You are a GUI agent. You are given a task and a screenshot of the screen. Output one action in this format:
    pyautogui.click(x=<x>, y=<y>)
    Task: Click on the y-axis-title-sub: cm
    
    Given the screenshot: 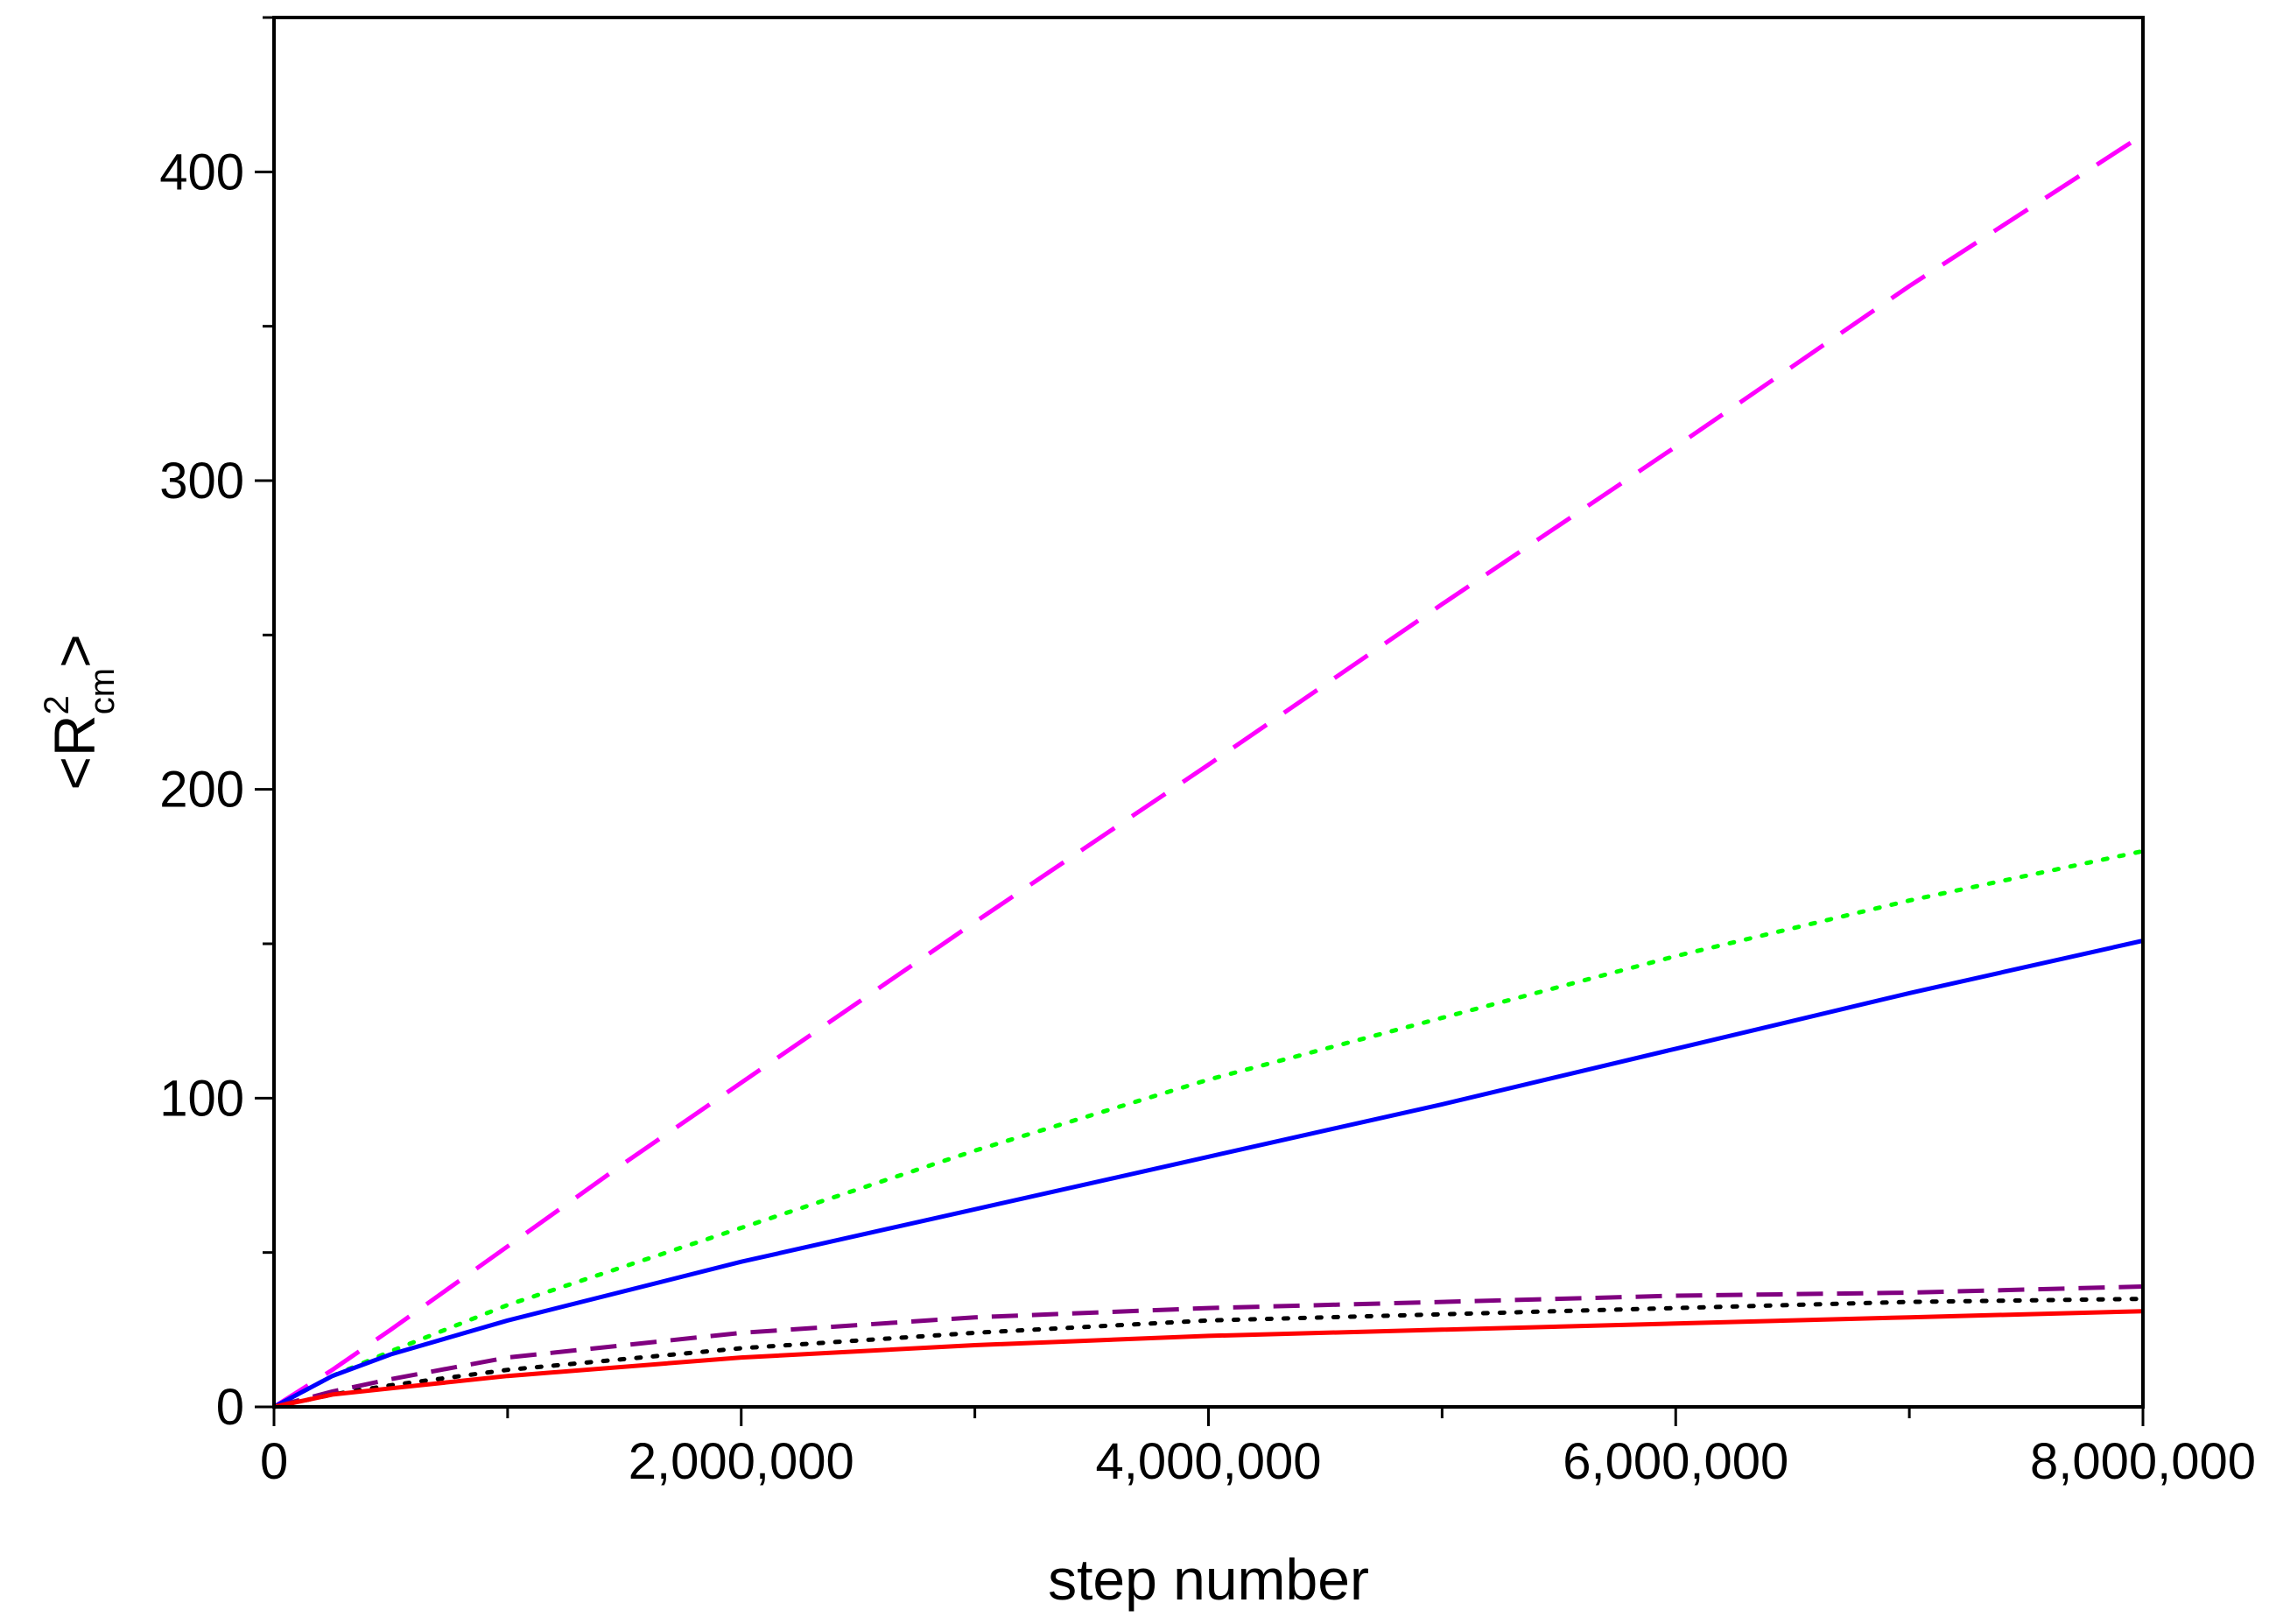 What is the action you would take?
    pyautogui.click(x=102, y=691)
    